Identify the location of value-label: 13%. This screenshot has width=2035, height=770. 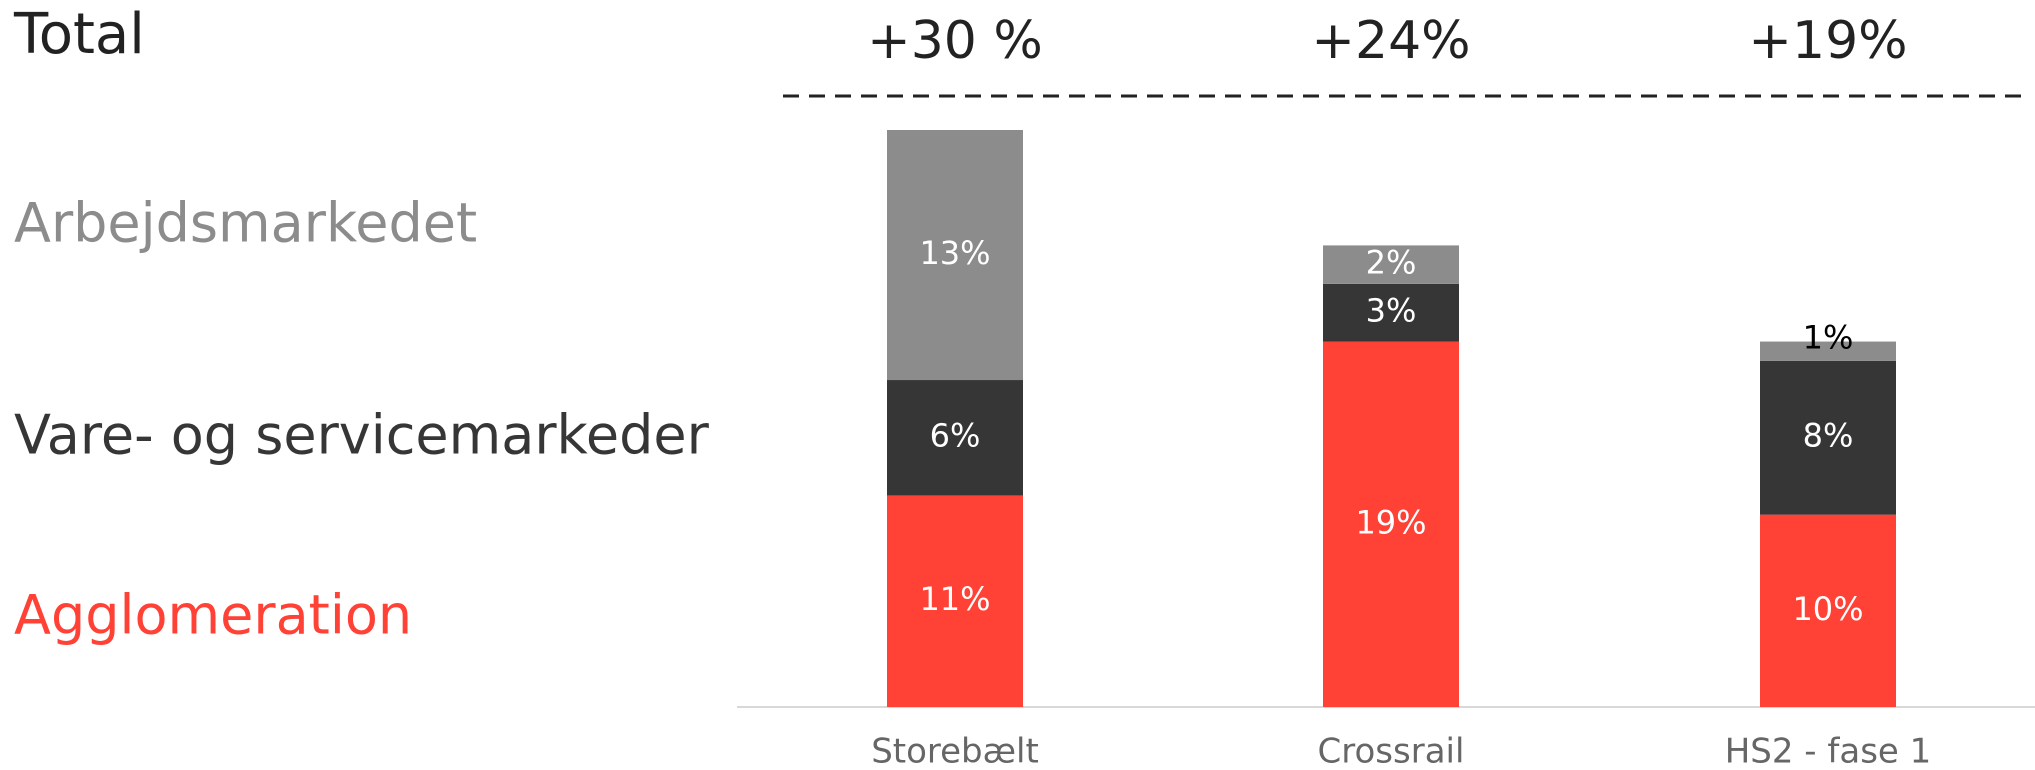
(954, 253).